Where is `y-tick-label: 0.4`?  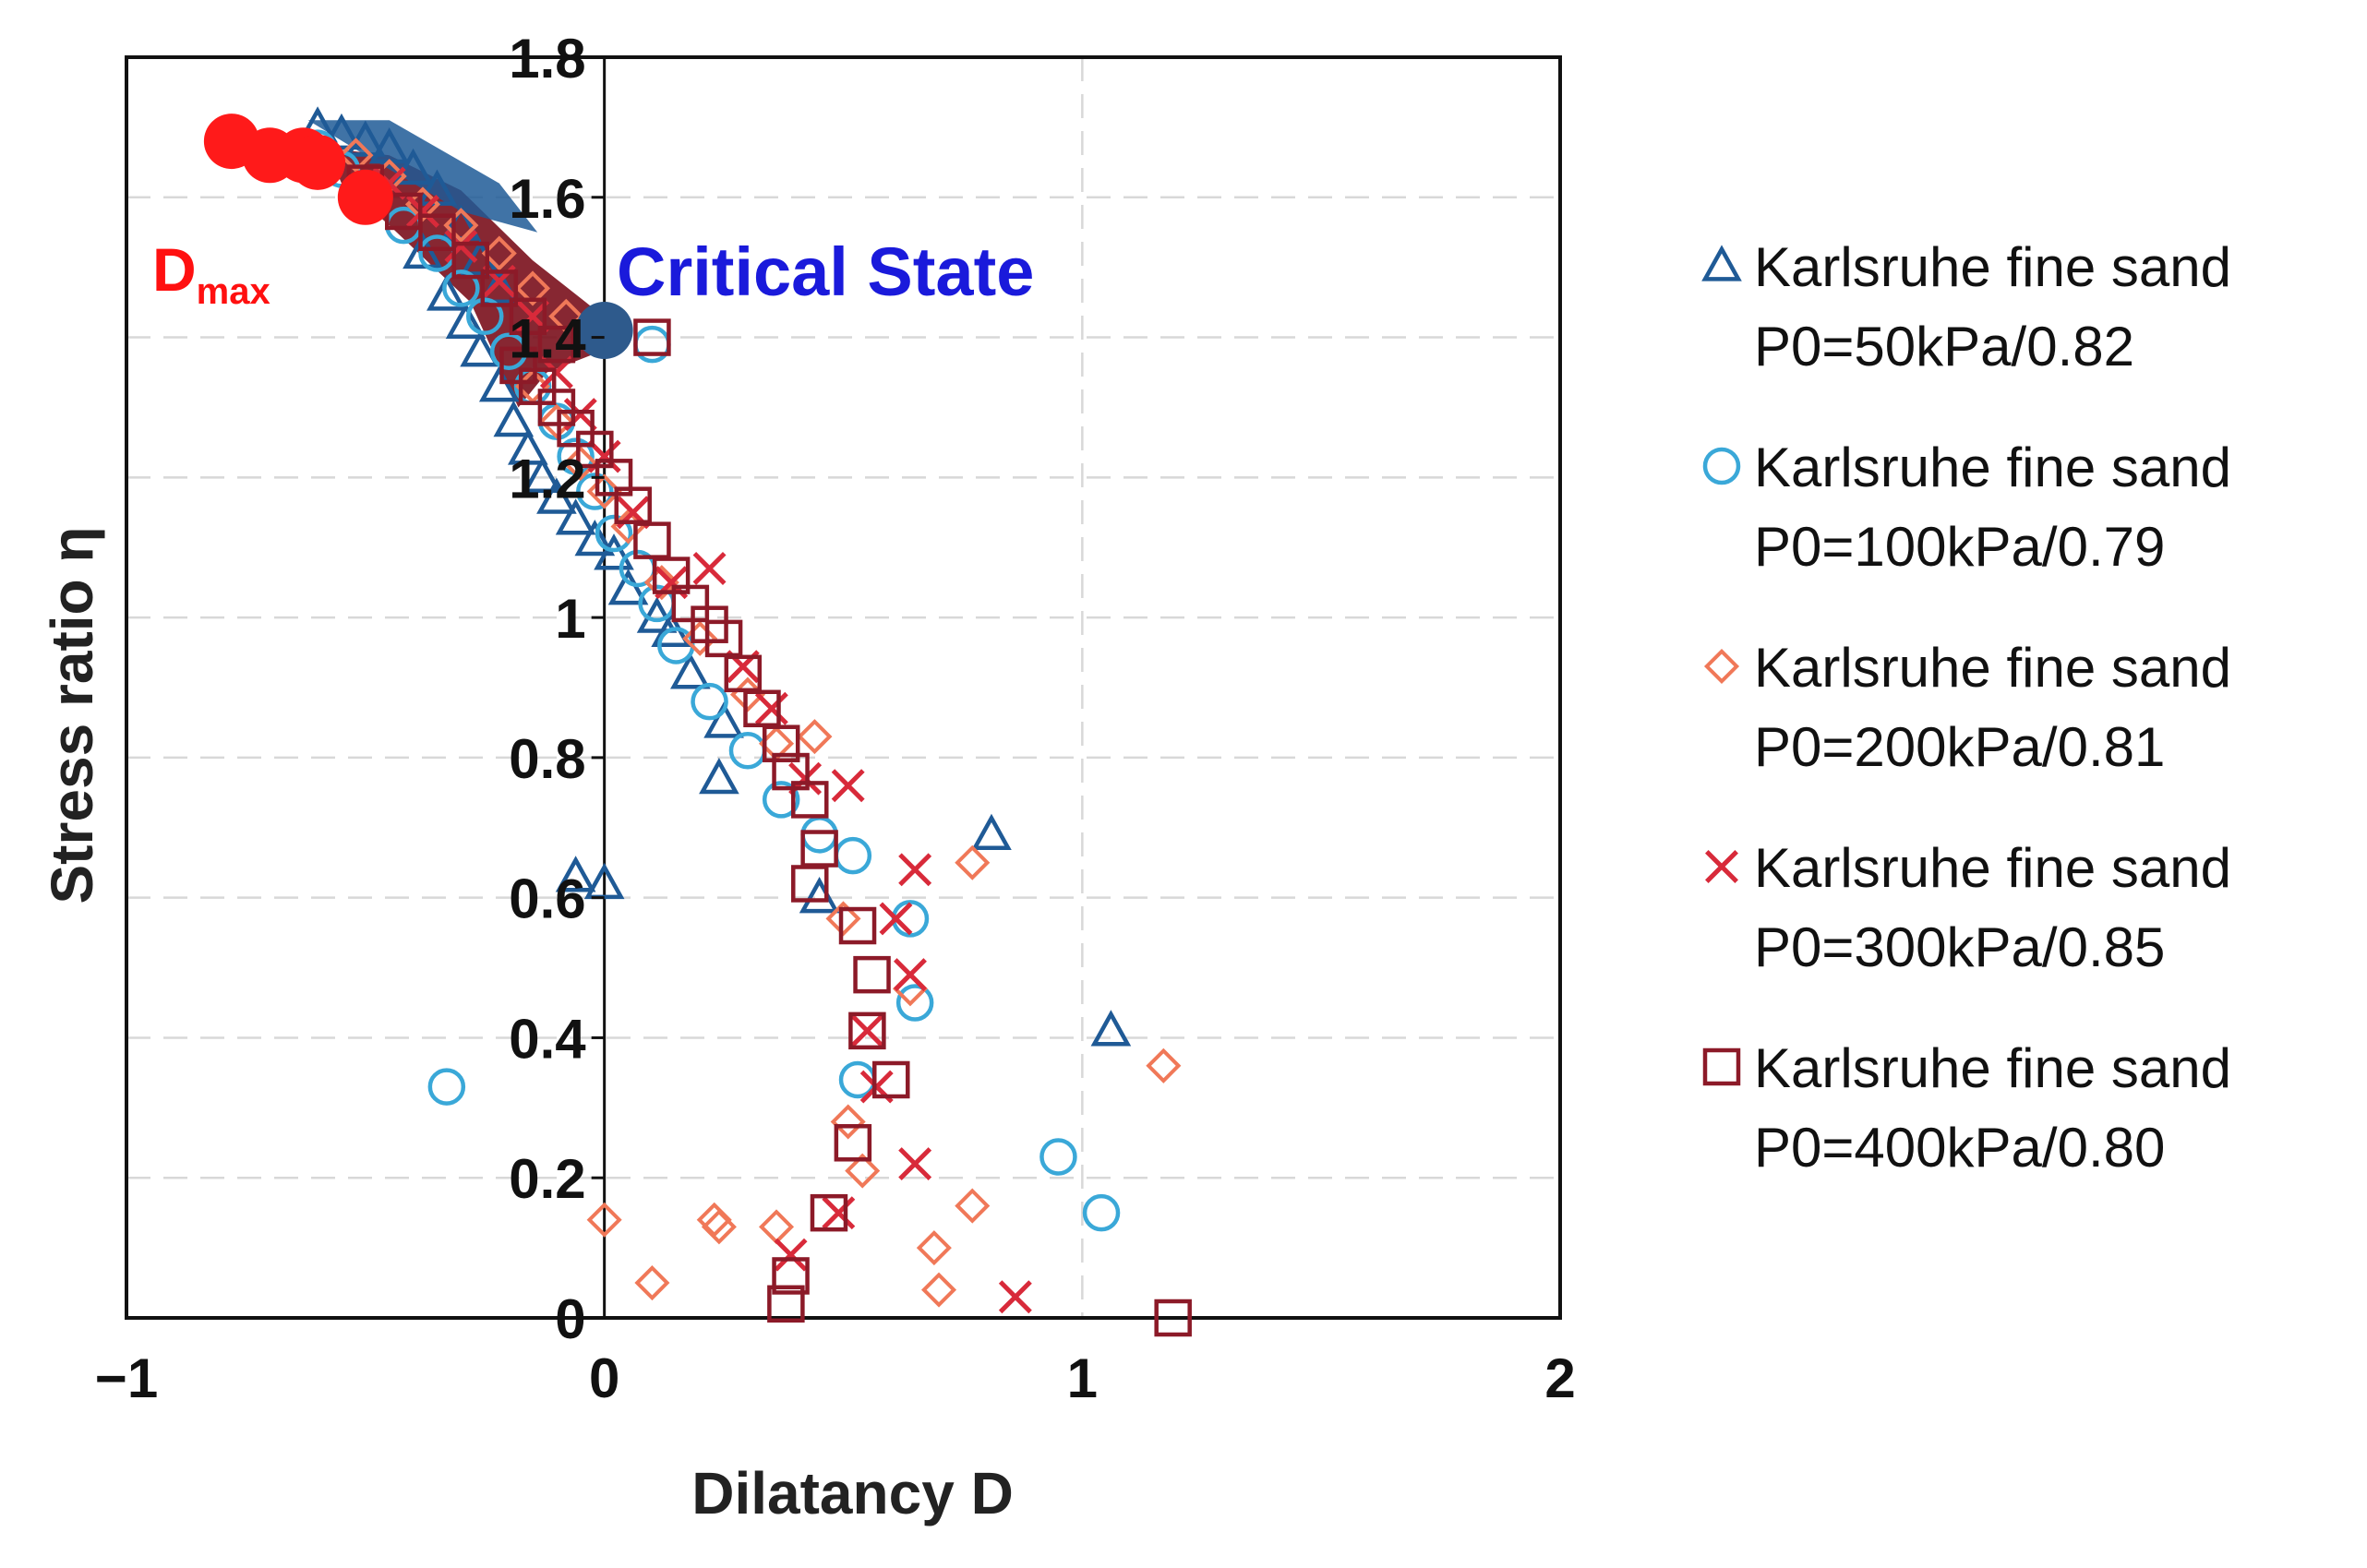 y-tick-label: 0.4 is located at coordinates (548, 1039).